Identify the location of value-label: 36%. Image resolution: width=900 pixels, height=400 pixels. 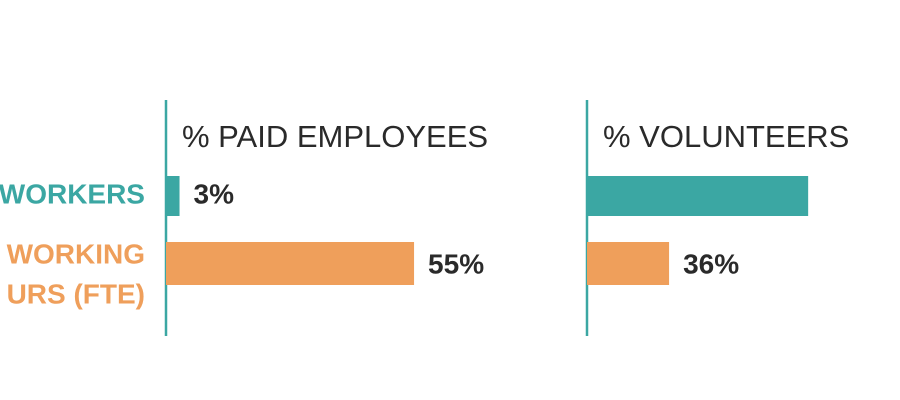
(711, 263).